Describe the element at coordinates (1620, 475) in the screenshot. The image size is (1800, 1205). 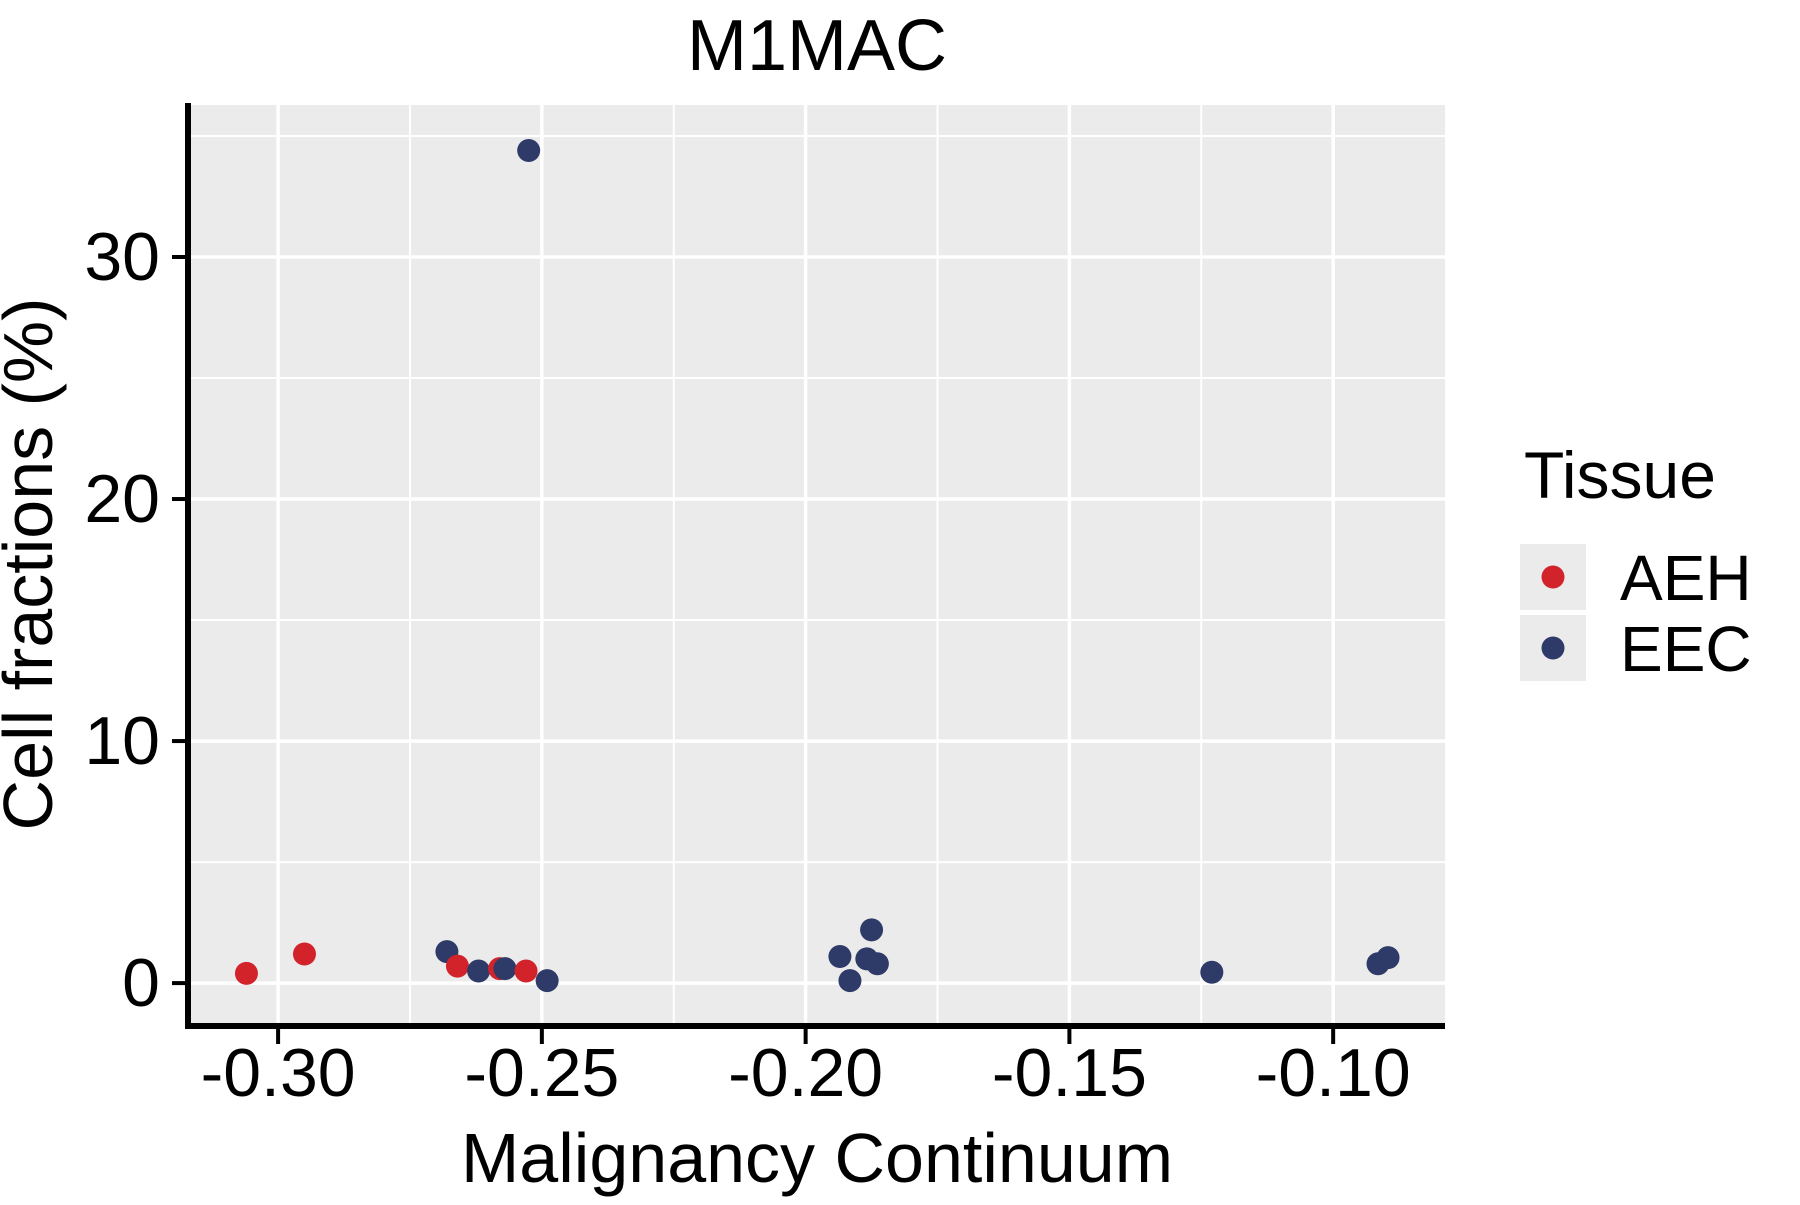
I see `legend-title: Tissue` at that location.